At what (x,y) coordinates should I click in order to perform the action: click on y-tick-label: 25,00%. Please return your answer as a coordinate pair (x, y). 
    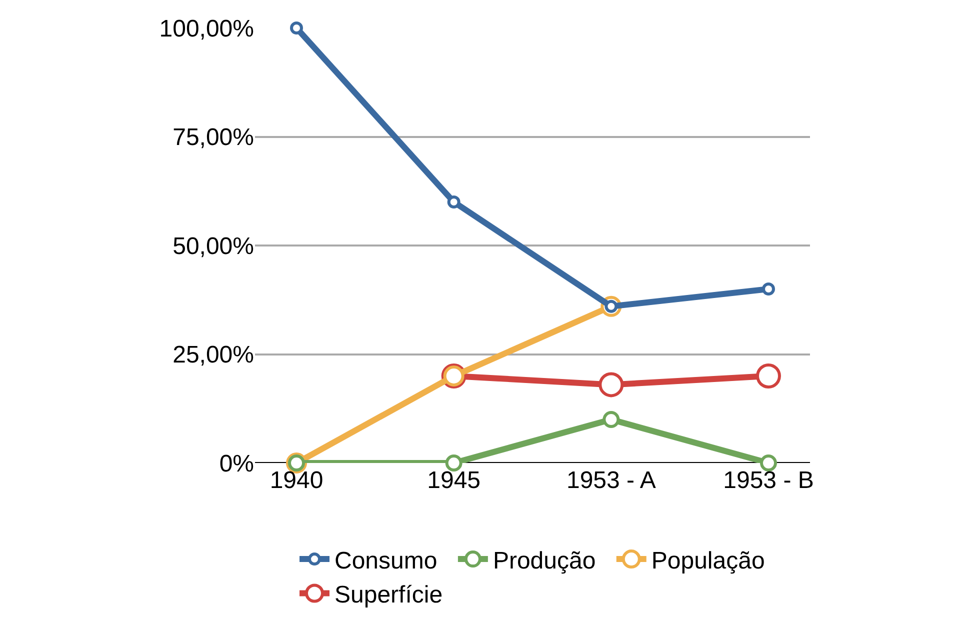
    Looking at the image, I should click on (213, 355).